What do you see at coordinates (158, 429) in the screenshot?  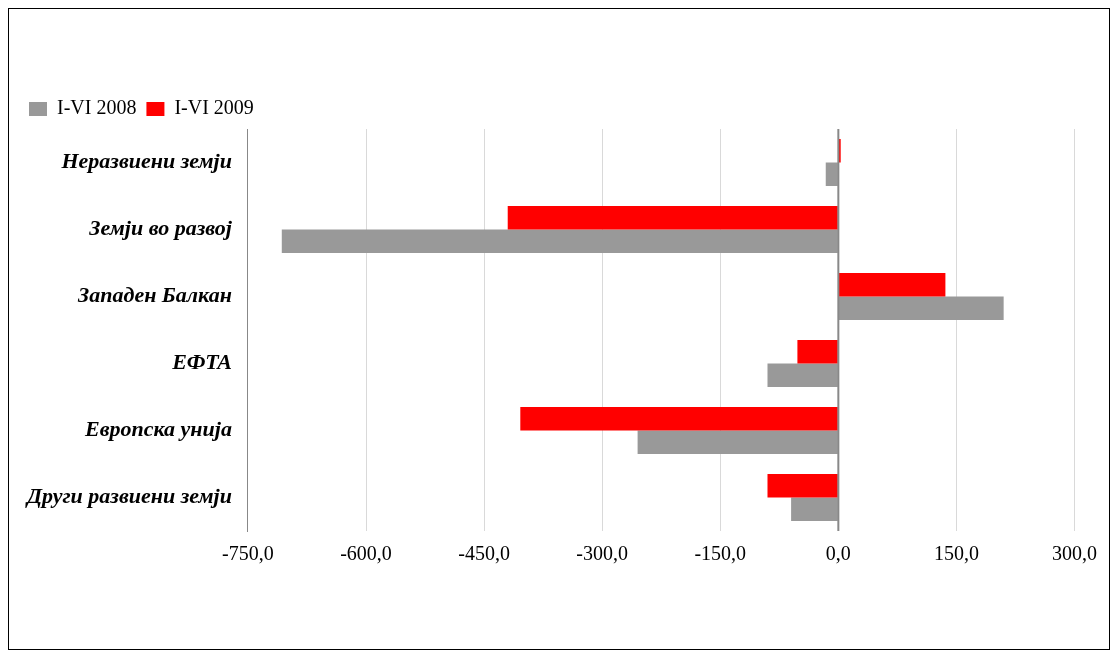 I see `y-tick-label: Европска унија` at bounding box center [158, 429].